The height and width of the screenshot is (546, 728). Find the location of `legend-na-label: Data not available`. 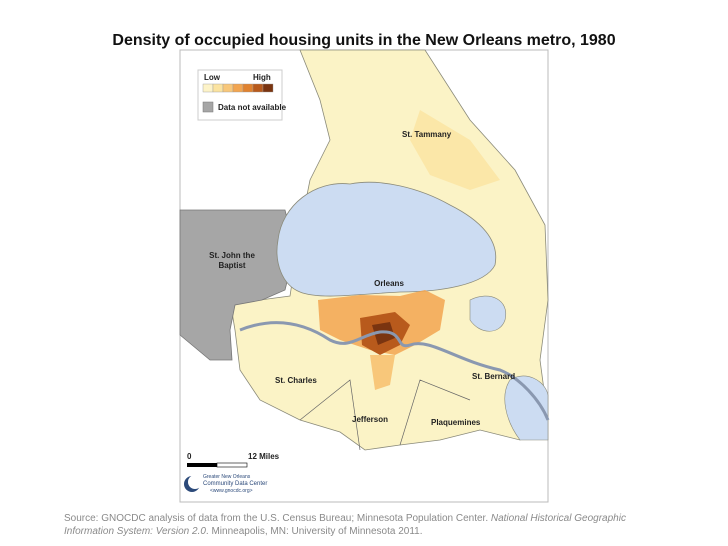

legend-na-label: Data not available is located at coordinates (252, 107).